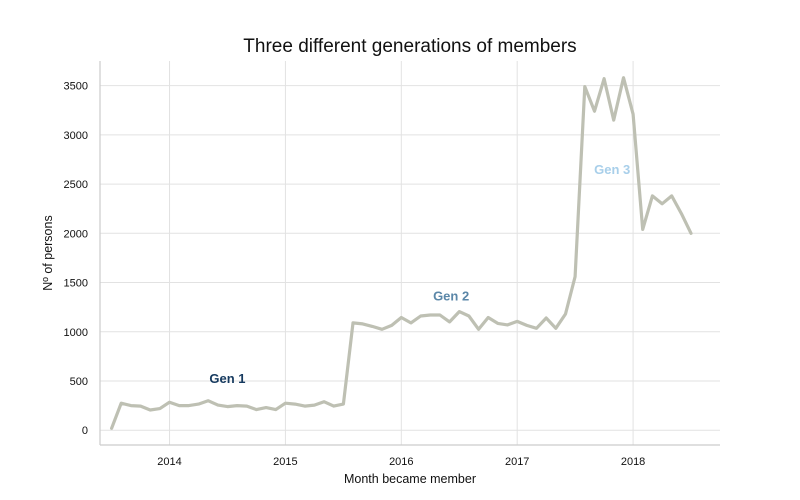 The image size is (800, 500). What do you see at coordinates (409, 46) in the screenshot?
I see `chart-title: Three different generations of members` at bounding box center [409, 46].